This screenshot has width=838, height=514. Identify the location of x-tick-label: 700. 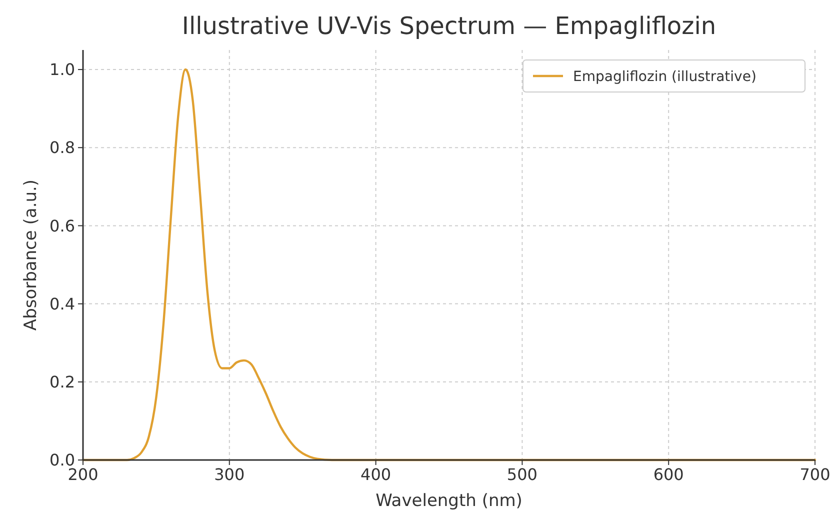
(815, 474).